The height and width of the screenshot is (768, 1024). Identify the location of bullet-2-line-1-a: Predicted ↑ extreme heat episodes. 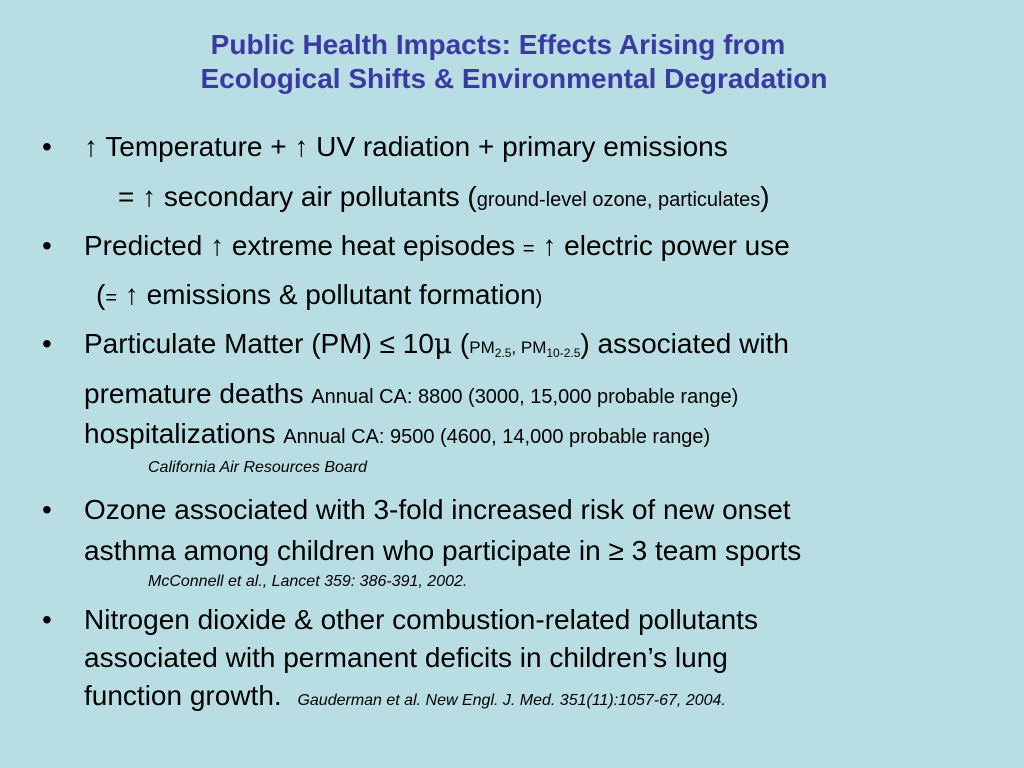
(303, 245).